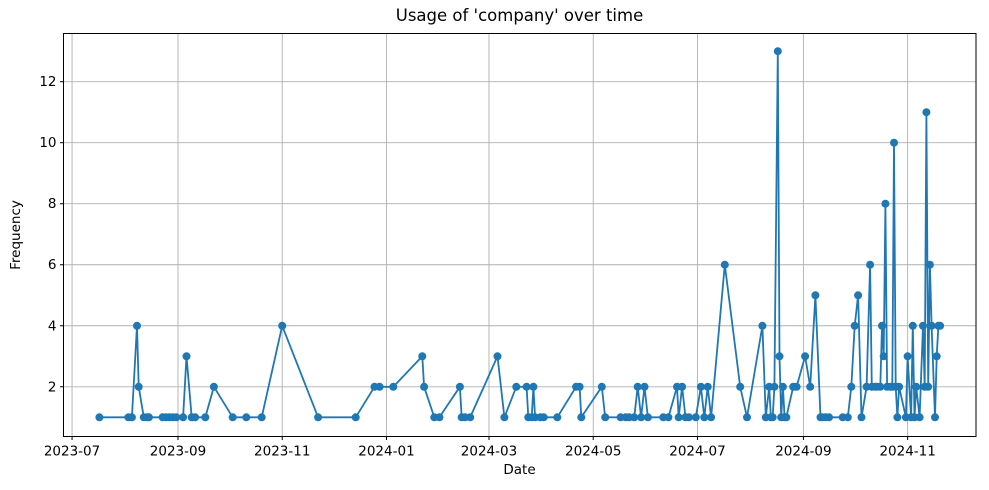 This screenshot has height=490, width=989. What do you see at coordinates (489, 452) in the screenshot?
I see `x-tick-label: 2024-03` at bounding box center [489, 452].